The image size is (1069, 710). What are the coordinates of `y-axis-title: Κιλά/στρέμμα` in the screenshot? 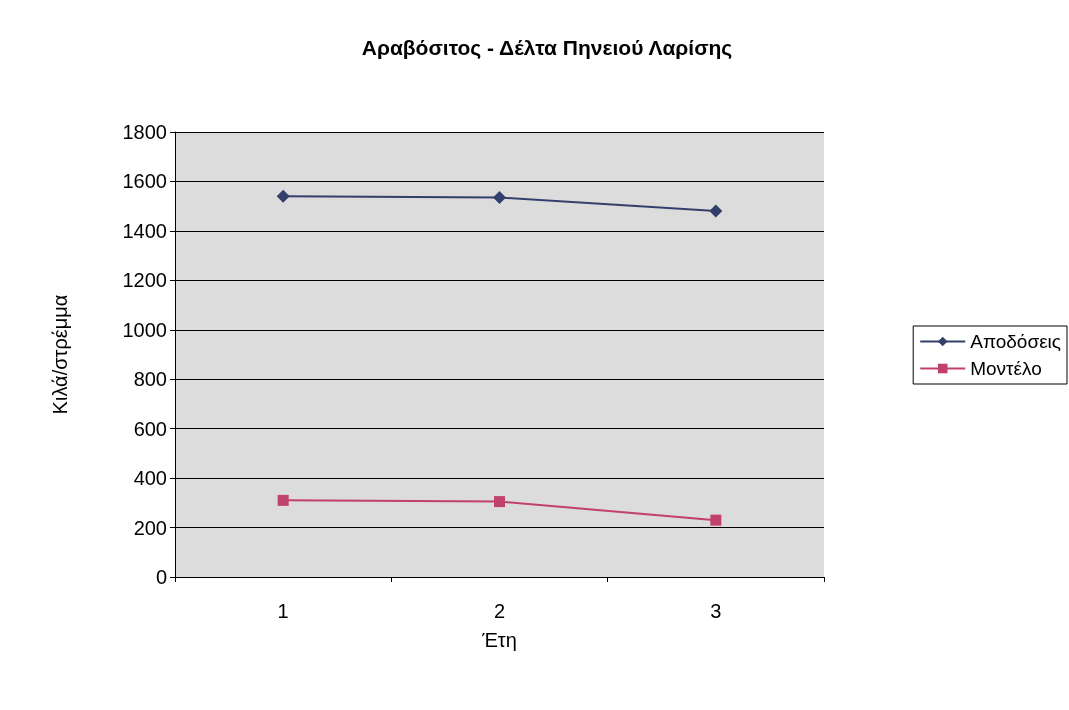 It's located at (60, 354).